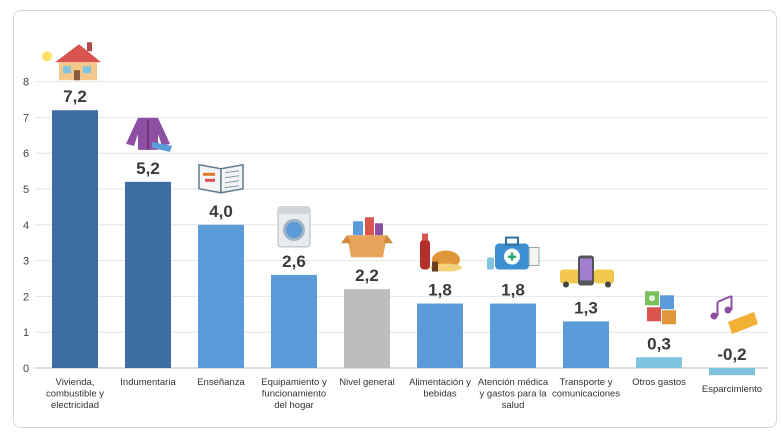  Describe the element at coordinates (732, 389) in the screenshot. I see `category-label: Esparcimiento` at that location.